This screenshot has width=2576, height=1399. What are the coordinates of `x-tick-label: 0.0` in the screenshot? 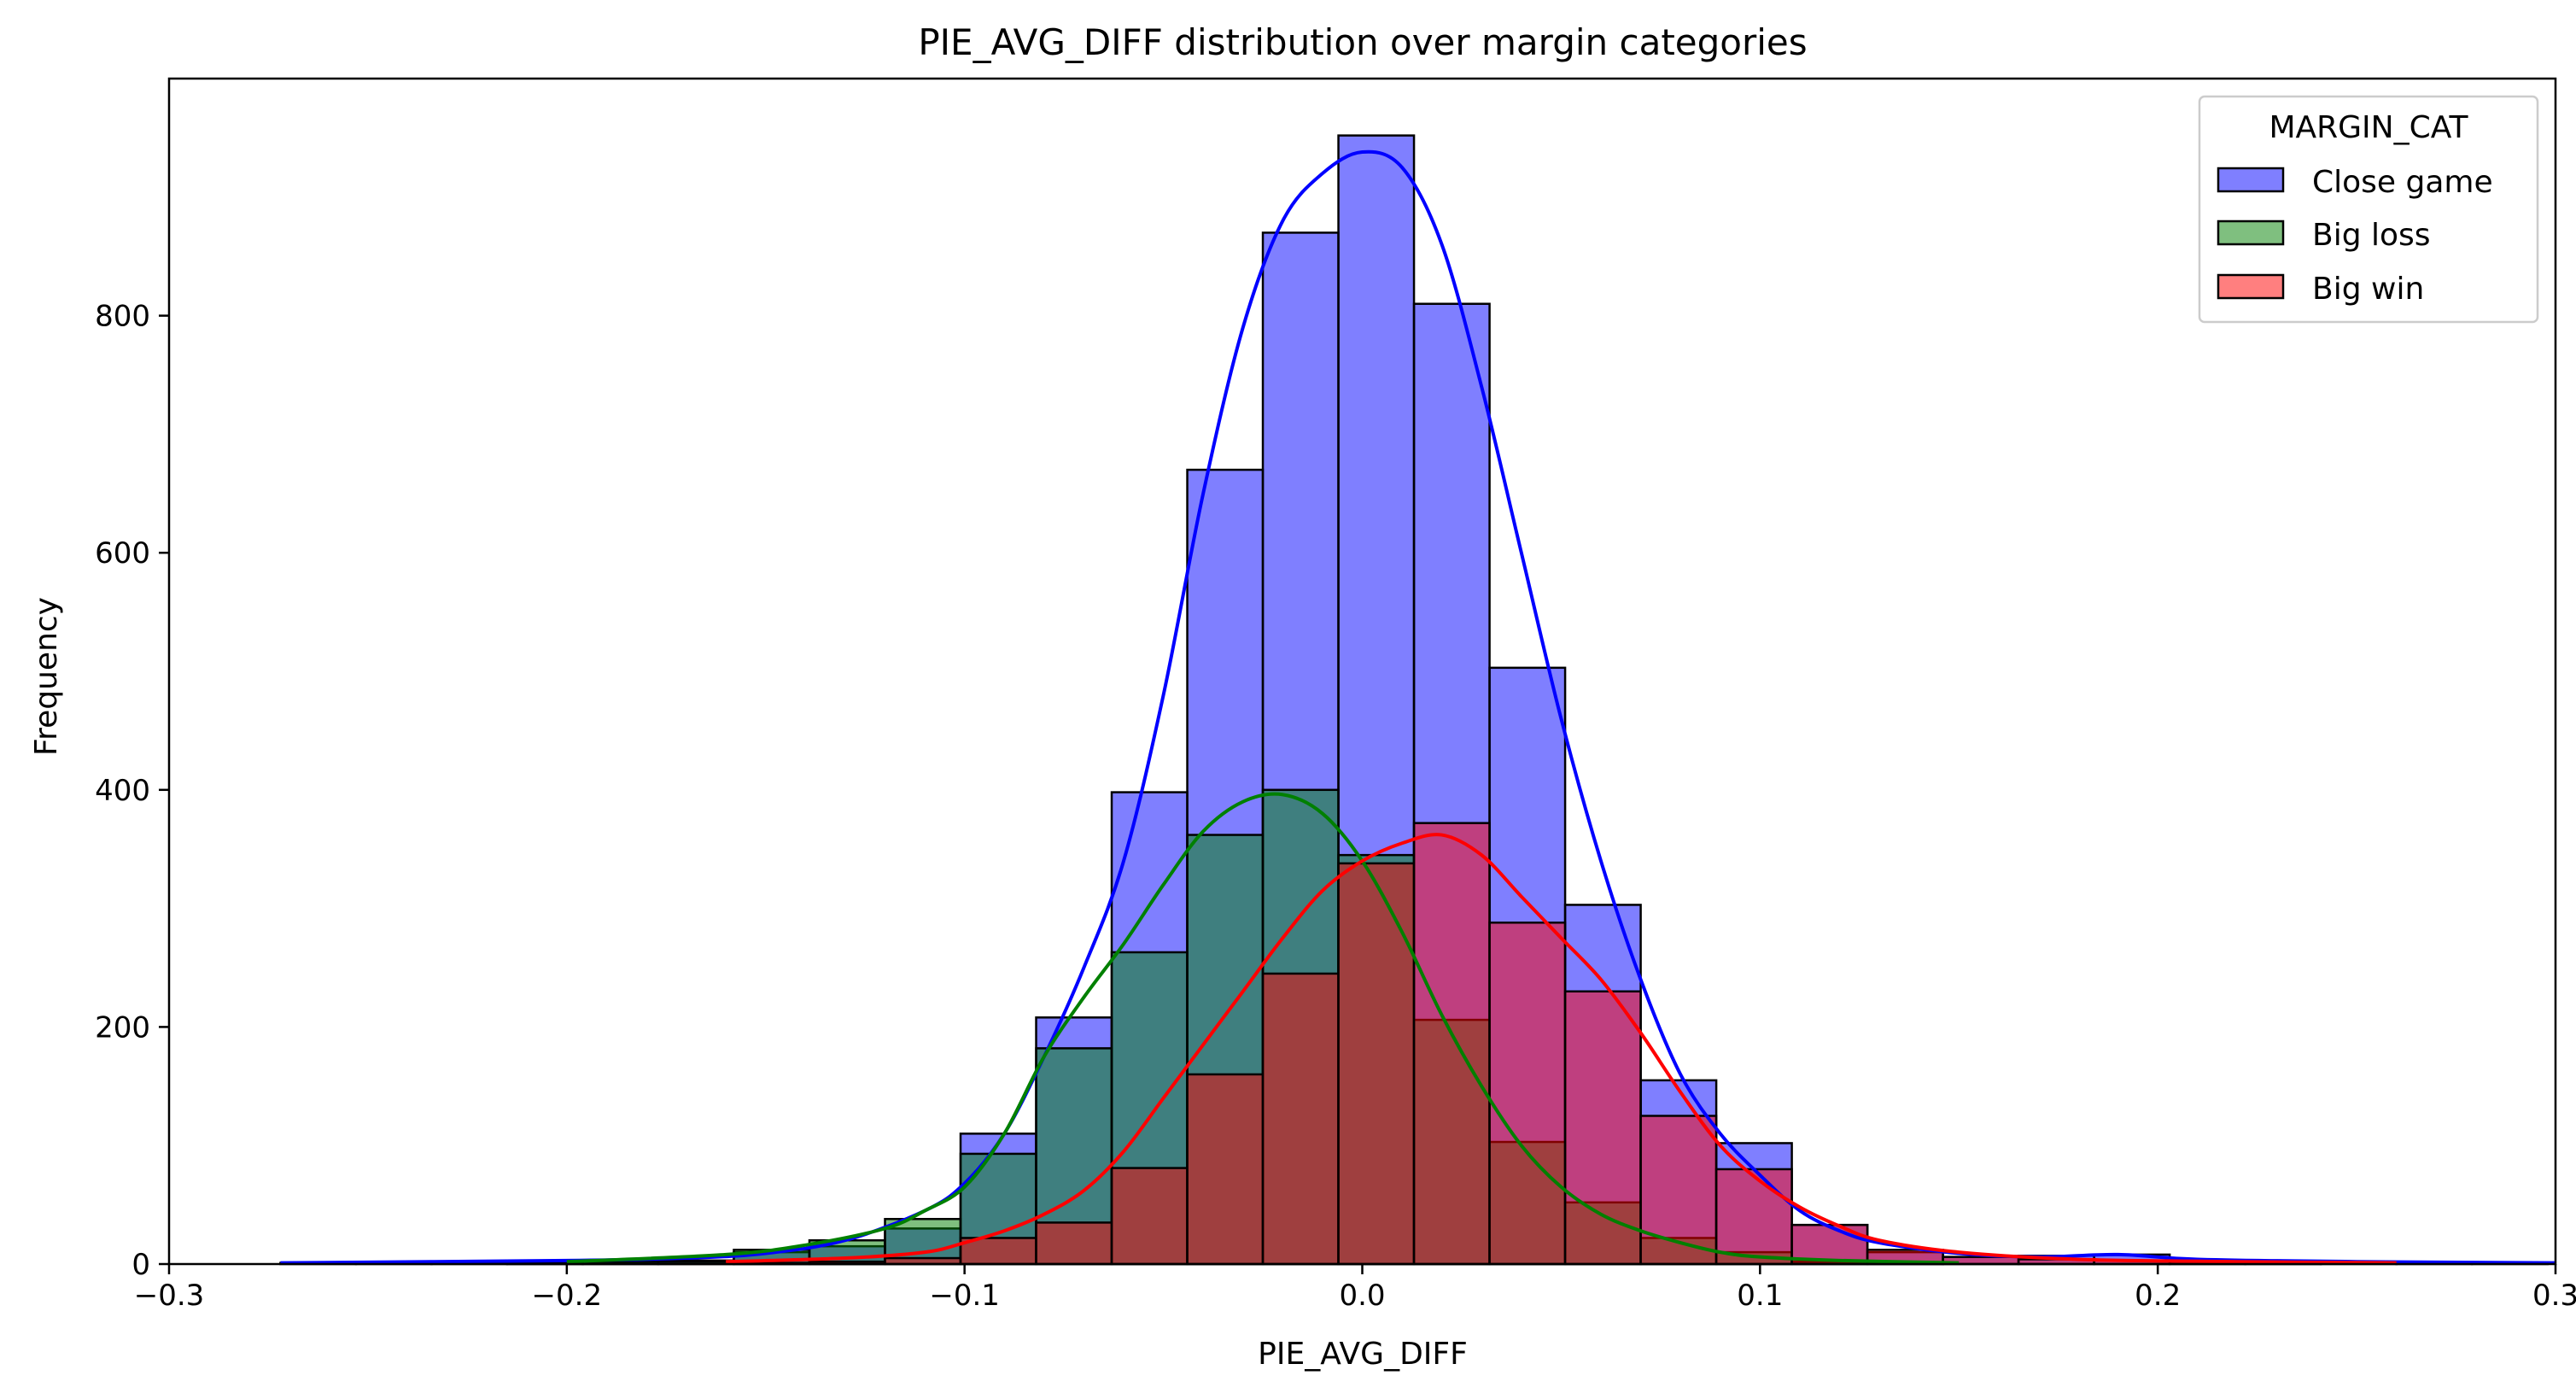 It's located at (1362, 1296).